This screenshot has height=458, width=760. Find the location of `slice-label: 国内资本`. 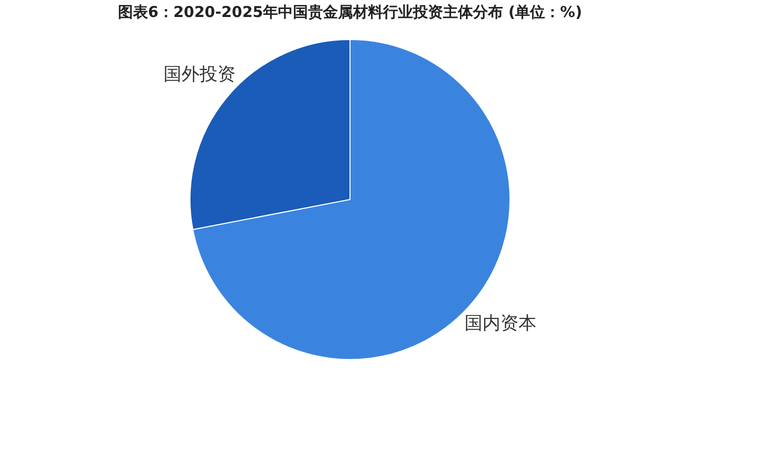

slice-label: 国内资本 is located at coordinates (500, 323).